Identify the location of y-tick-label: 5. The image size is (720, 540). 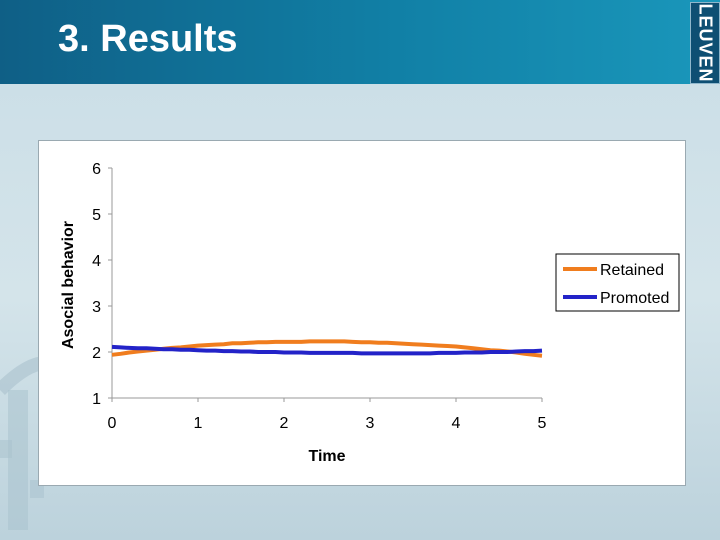
(96, 215).